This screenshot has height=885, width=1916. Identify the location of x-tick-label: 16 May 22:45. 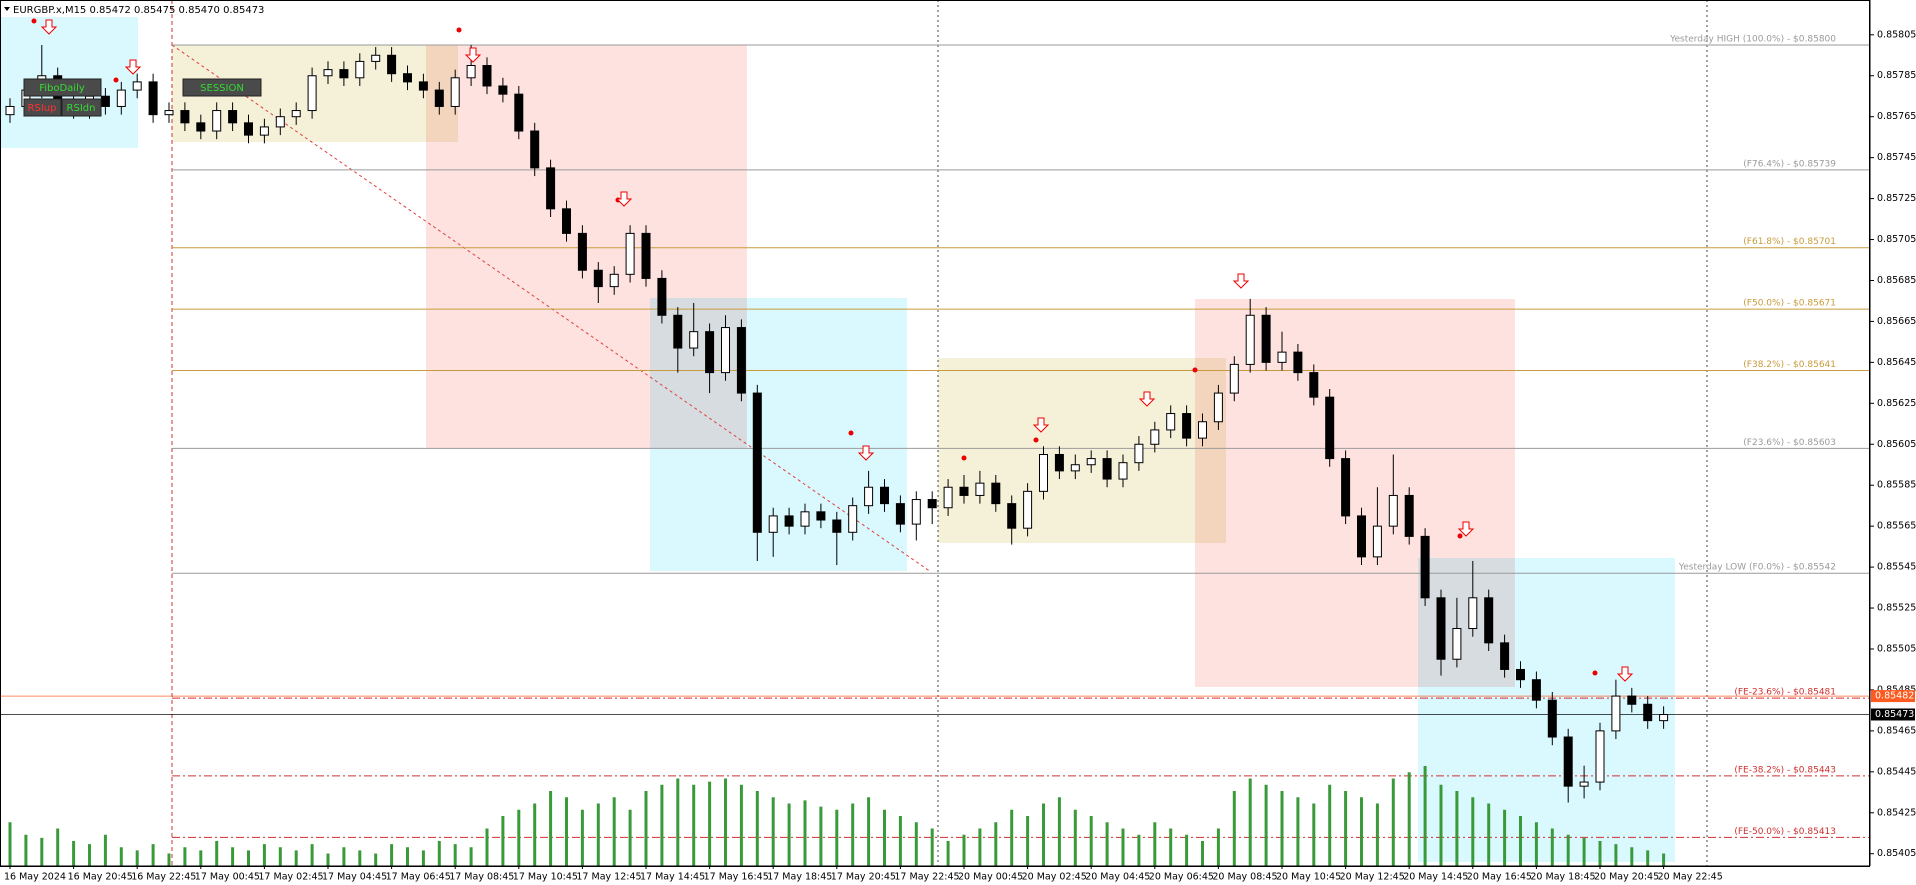
(163, 877).